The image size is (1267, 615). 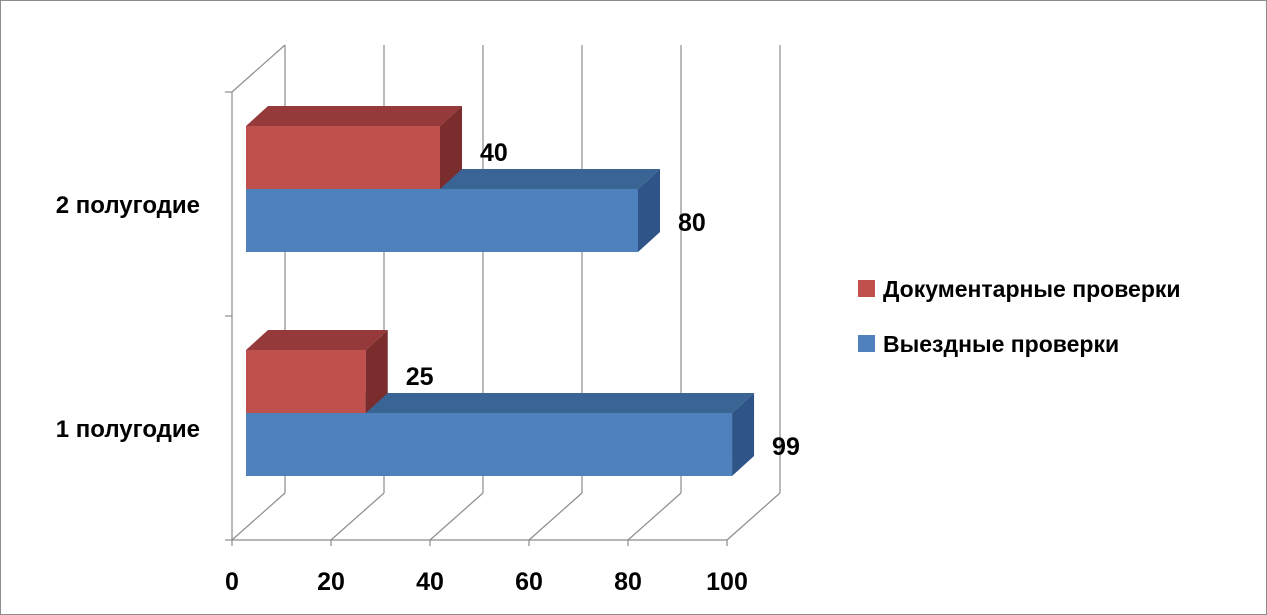 What do you see at coordinates (786, 447) in the screenshot?
I see `data-label: 99` at bounding box center [786, 447].